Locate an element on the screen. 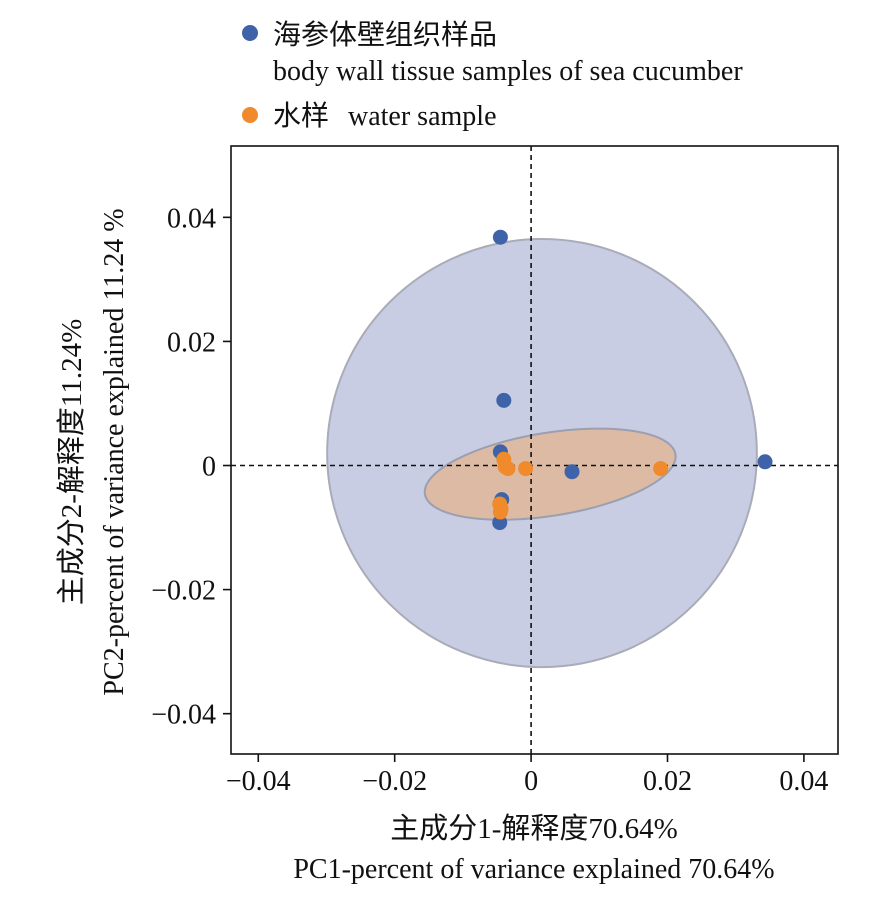  y-axis-title-cn: 主成分2-解释度11.24% is located at coordinates (71, 462).